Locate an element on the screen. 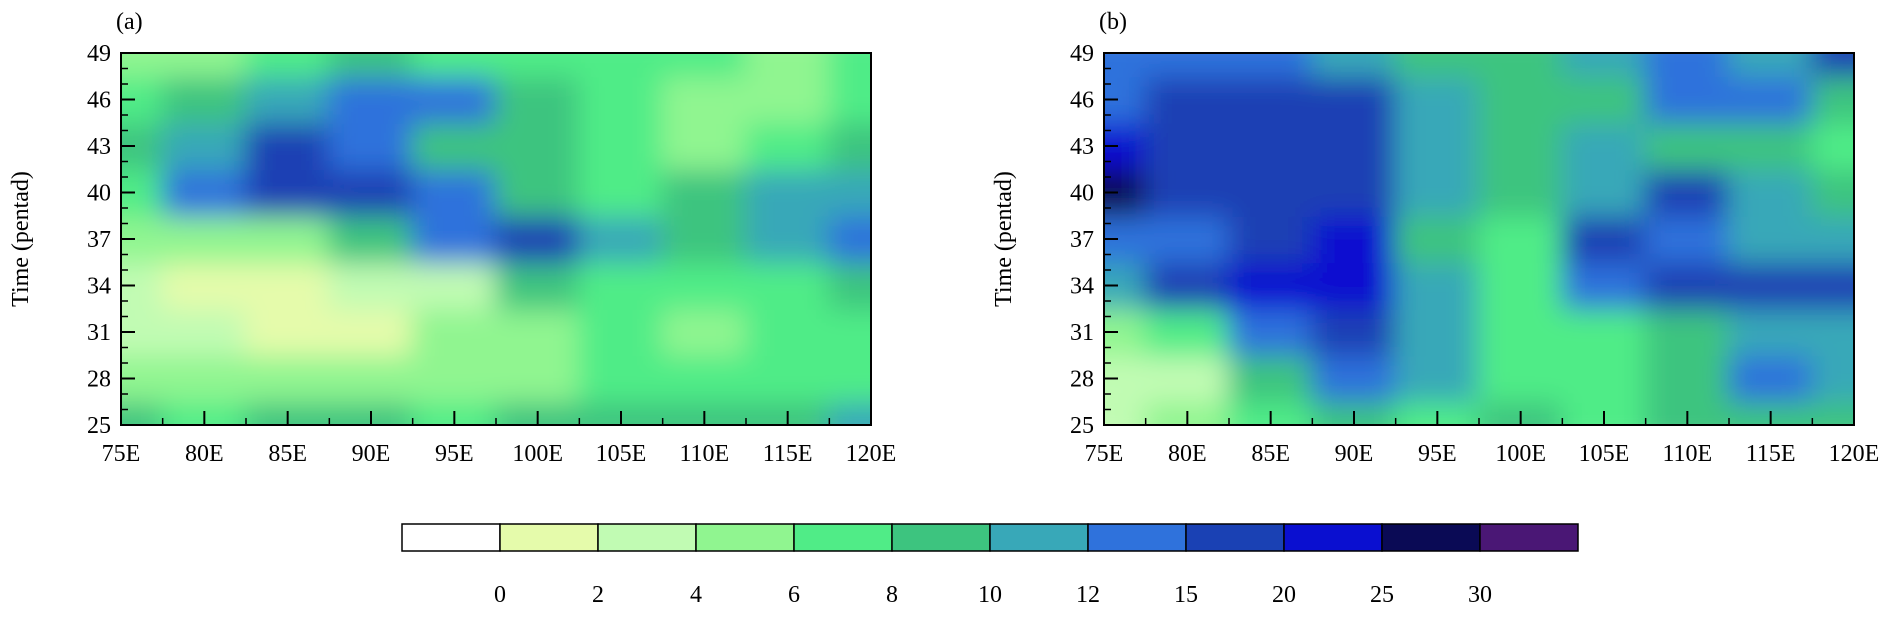 This screenshot has height=619, width=1890. x-tick-label: 100E is located at coordinates (537, 454).